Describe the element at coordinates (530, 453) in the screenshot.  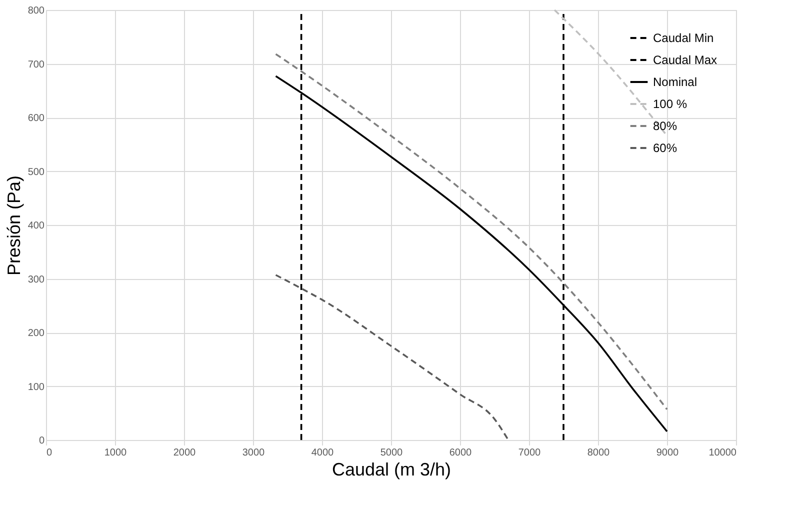
I see `x-tick-label: 7000` at that location.